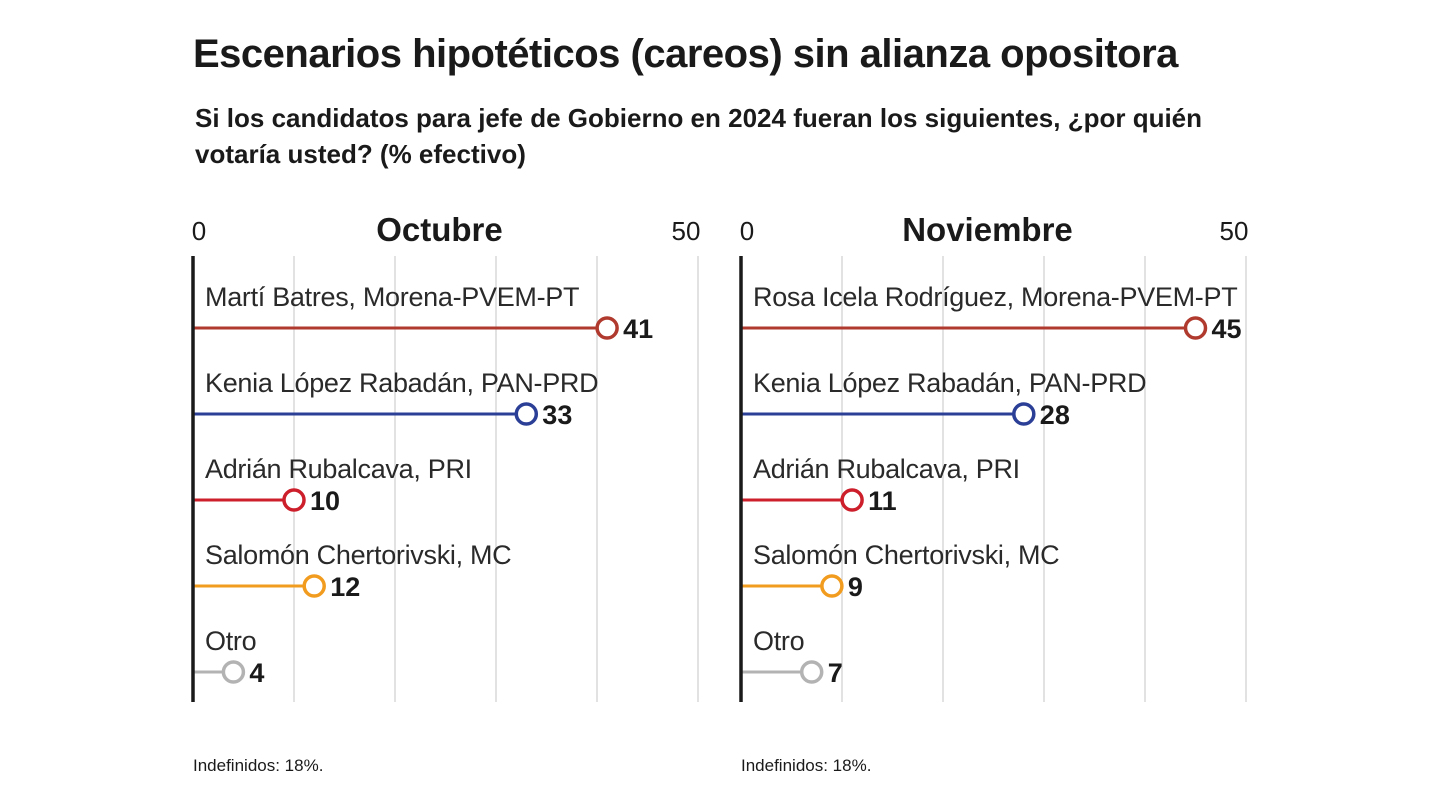  What do you see at coordinates (256, 673) in the screenshot?
I see `data-label: 4` at bounding box center [256, 673].